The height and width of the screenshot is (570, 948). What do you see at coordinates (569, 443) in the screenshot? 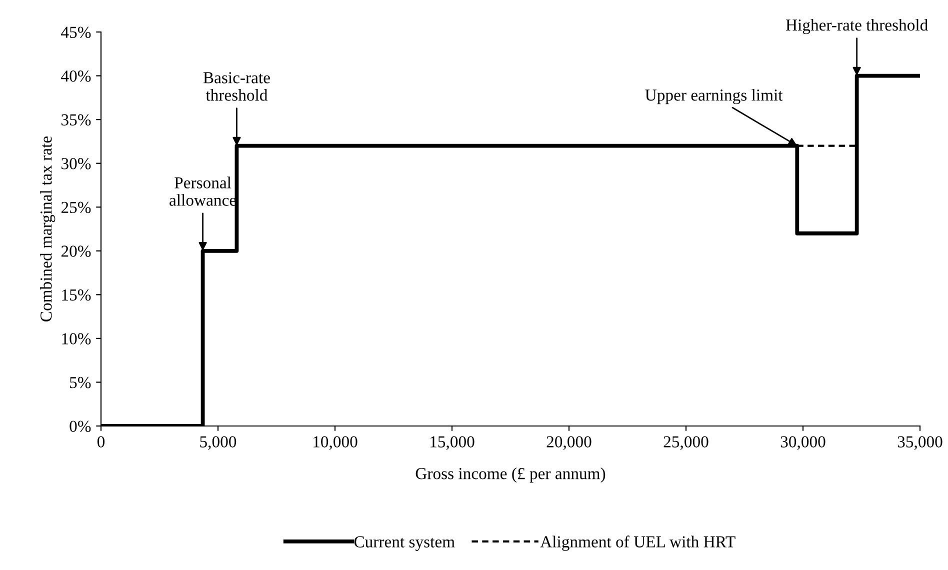
I see `x-tick-label: 20,000` at bounding box center [569, 443].